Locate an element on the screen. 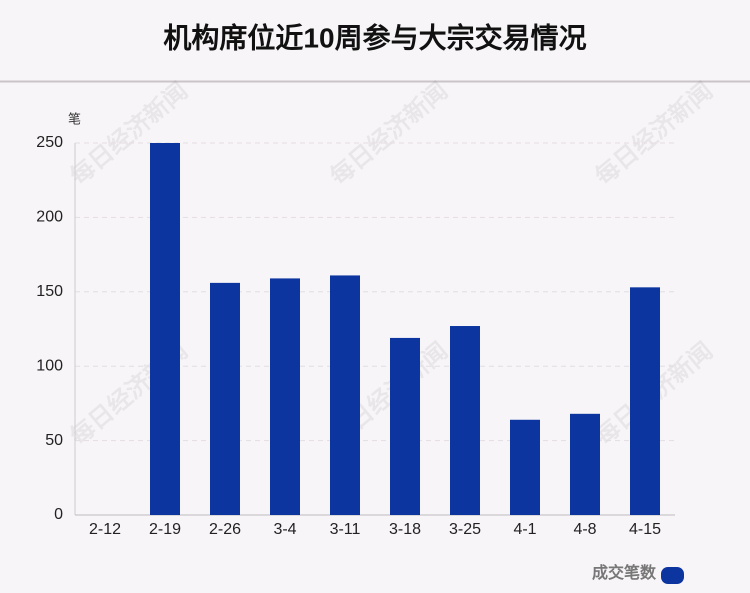 This screenshot has width=750, height=593. chart-title: 机构席位近10周参与大宗交易情况 is located at coordinates (374, 37).